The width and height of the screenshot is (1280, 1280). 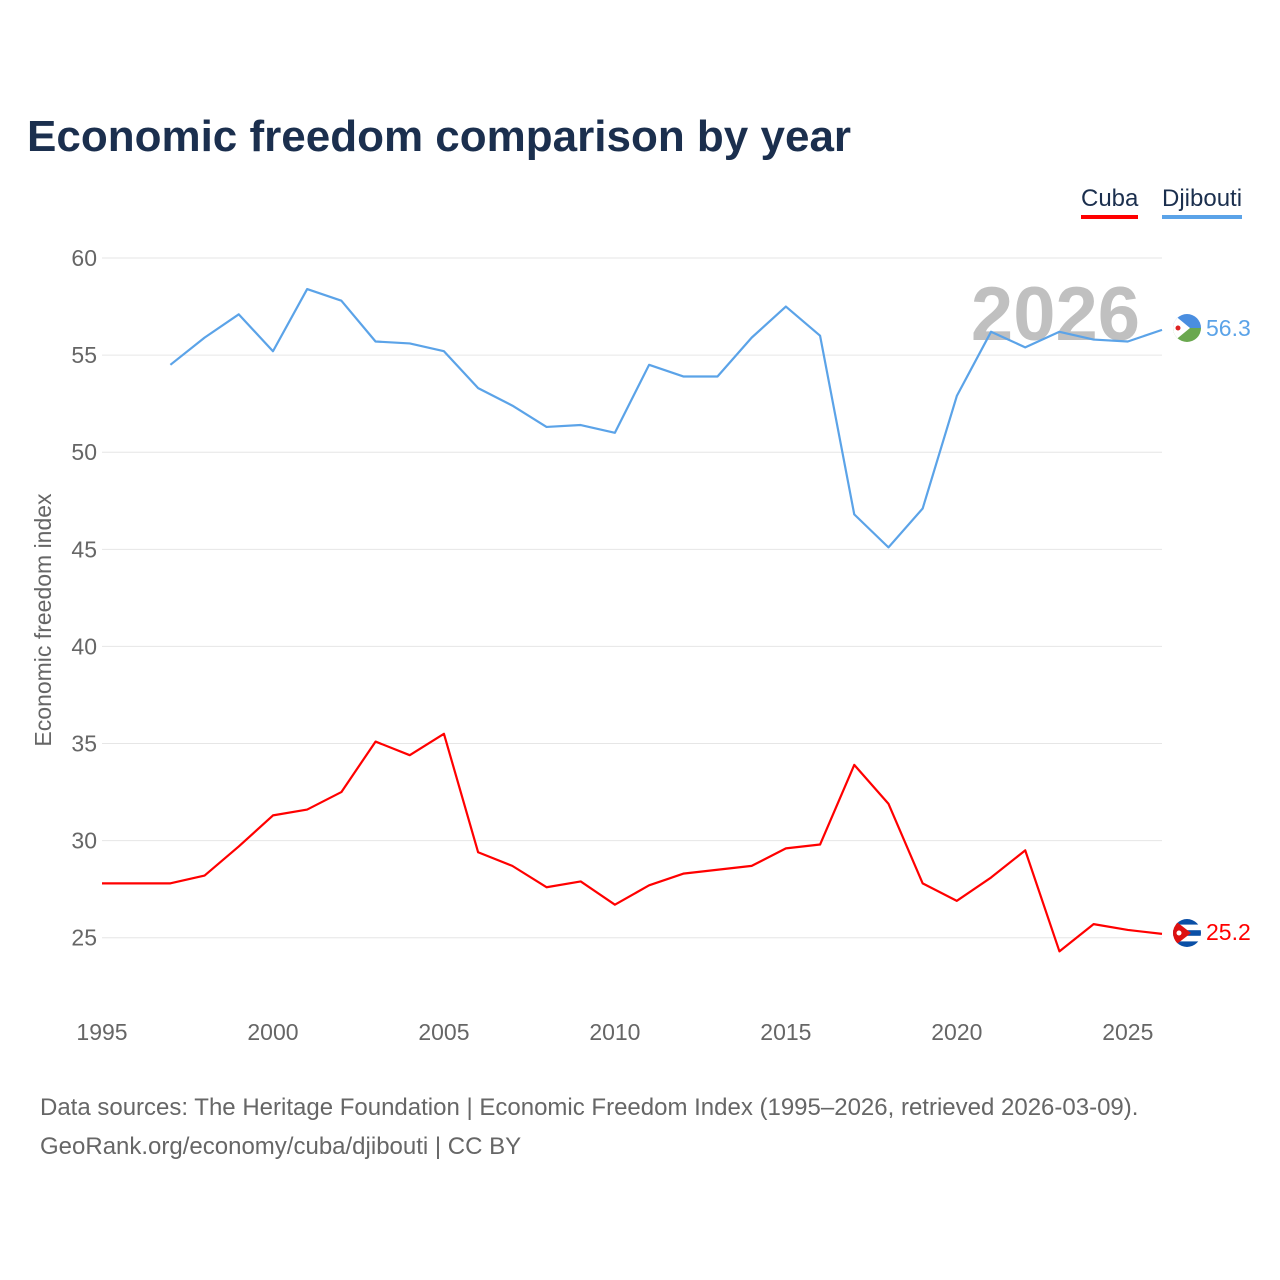 I want to click on y-tick-label: 50, so click(x=84, y=452).